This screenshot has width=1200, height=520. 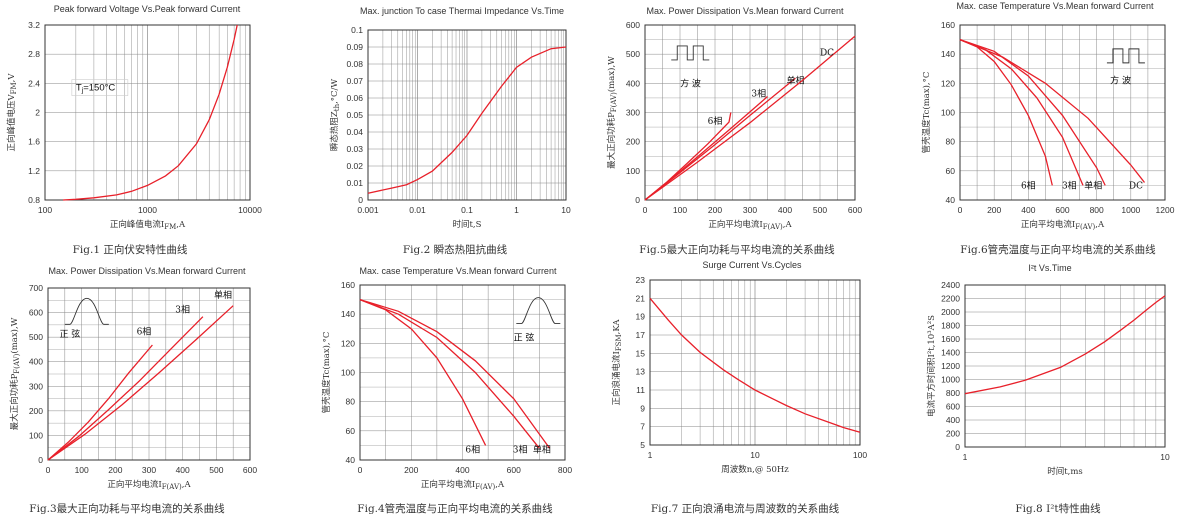 What do you see at coordinates (34, 142) in the screenshot?
I see `y-tick-label: 1.6` at bounding box center [34, 142].